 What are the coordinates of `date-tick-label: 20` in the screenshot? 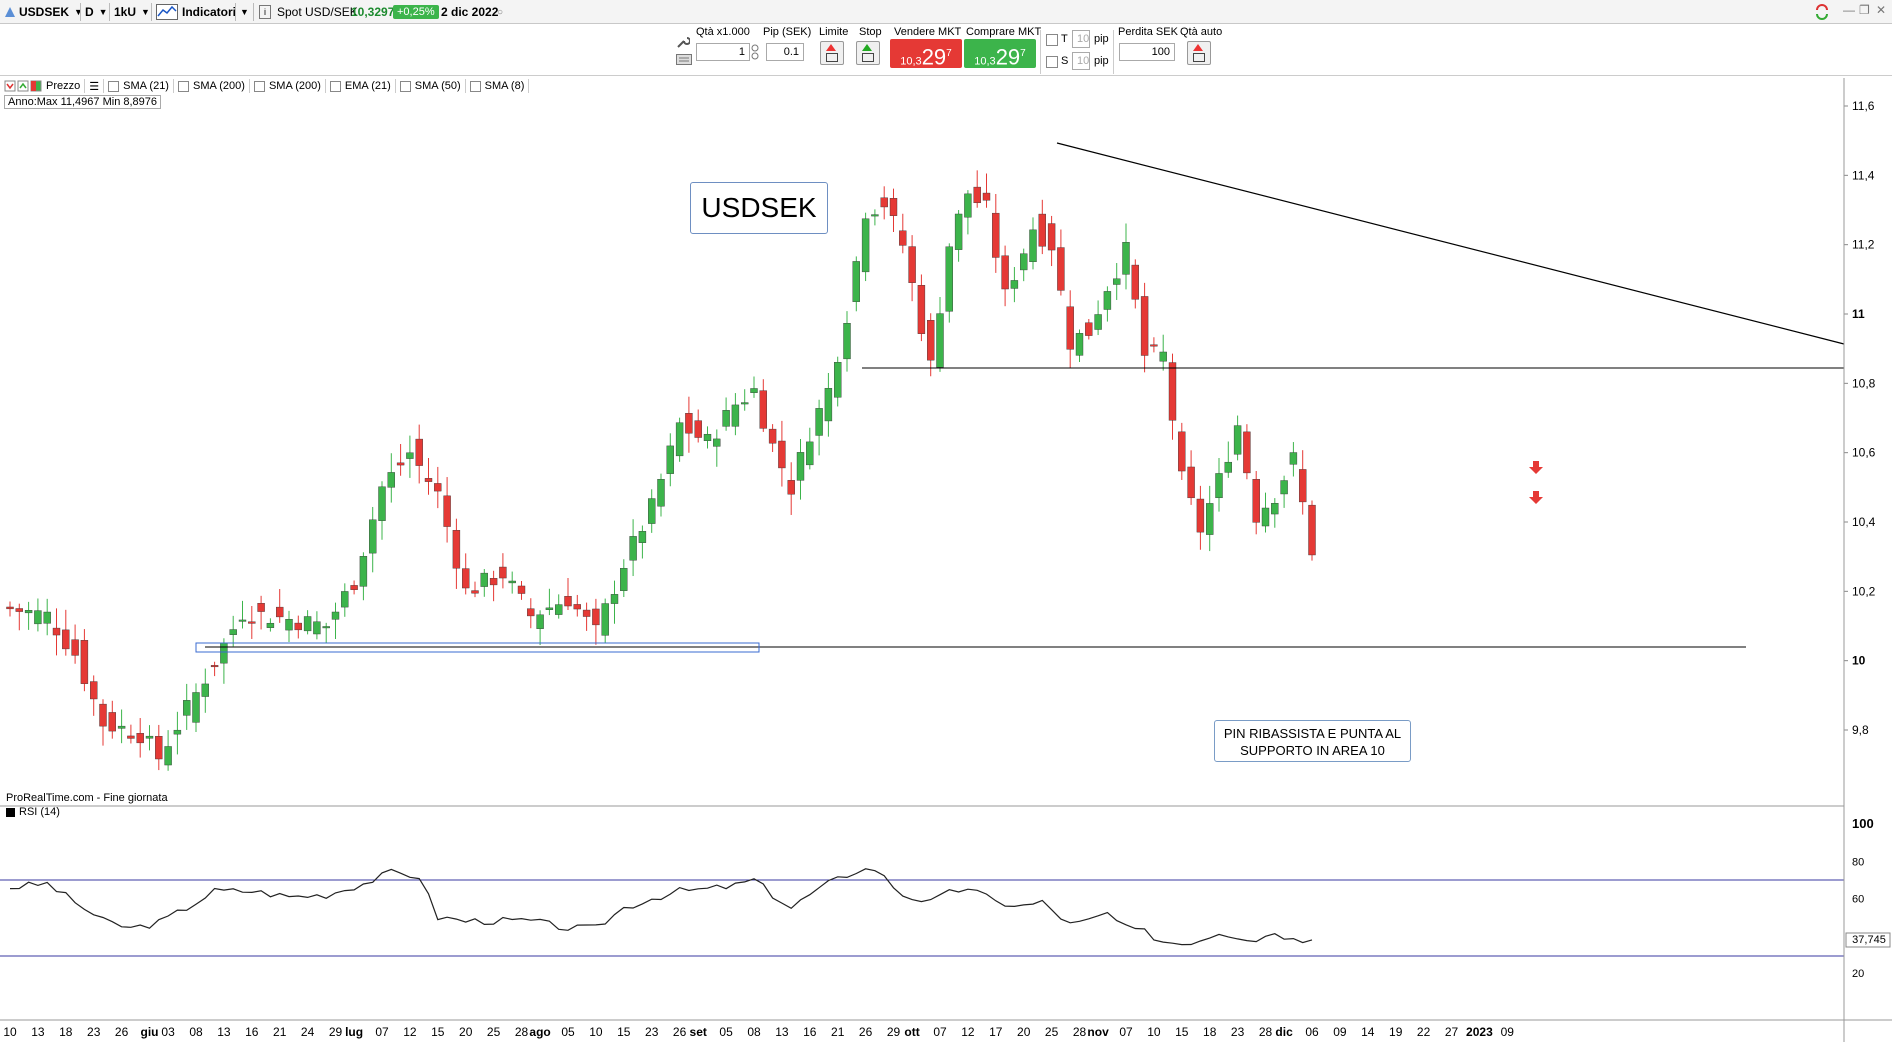 It's located at (466, 1032).